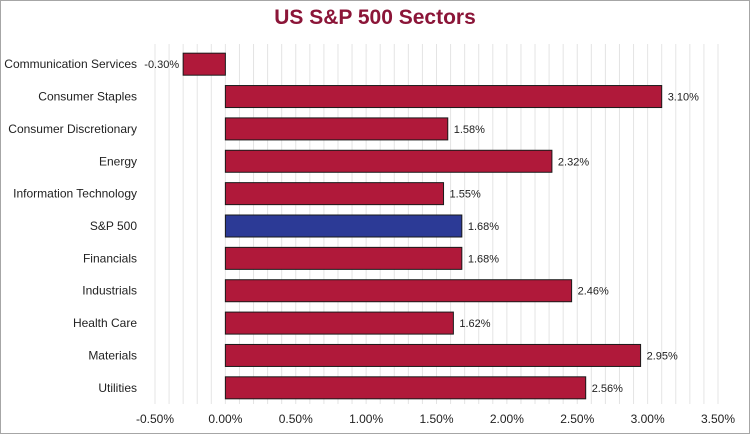  Describe the element at coordinates (118, 161) in the screenshot. I see `category-label: Energy` at that location.